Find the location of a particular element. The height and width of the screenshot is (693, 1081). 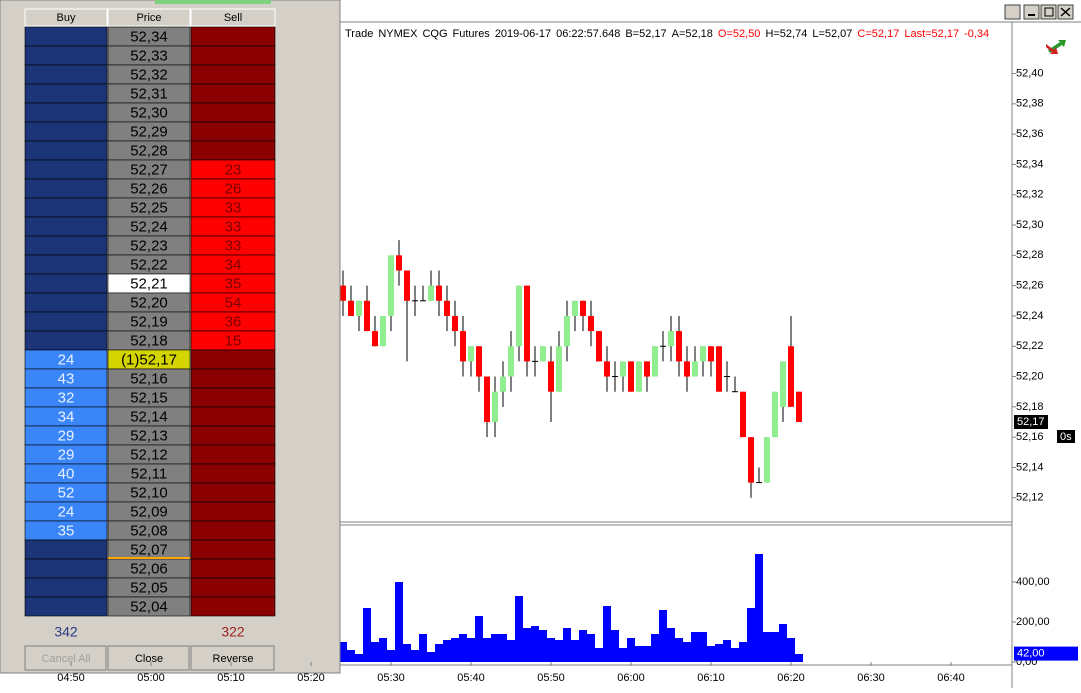

price-label: 52,05 is located at coordinates (149, 587).